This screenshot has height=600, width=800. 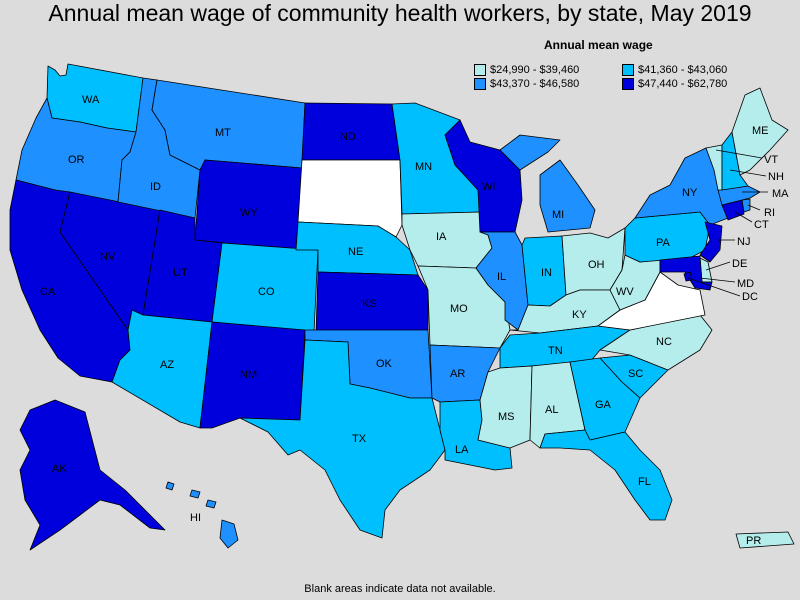 What do you see at coordinates (683, 84) in the screenshot?
I see `legend-label: $47,440 - $62,780` at bounding box center [683, 84].